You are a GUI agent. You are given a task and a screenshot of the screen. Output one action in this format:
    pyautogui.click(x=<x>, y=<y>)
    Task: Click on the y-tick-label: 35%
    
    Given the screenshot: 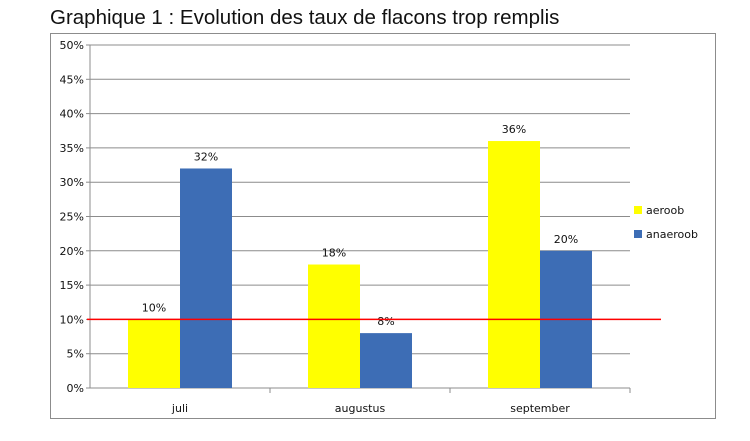 What is the action you would take?
    pyautogui.click(x=72, y=148)
    